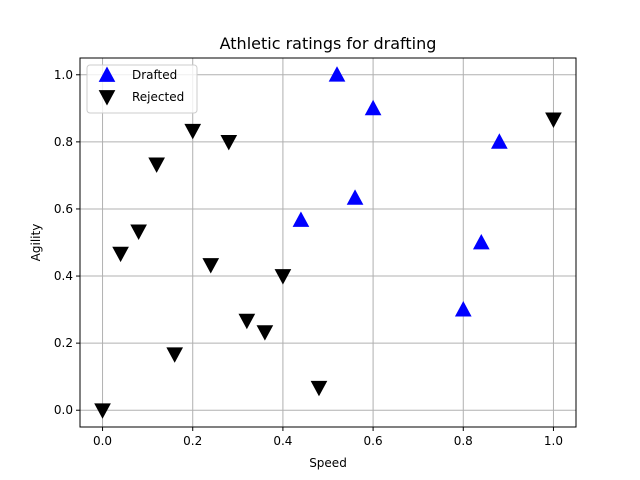 This screenshot has height=480, width=640. I want to click on x-axis-ticks: 0.0 0.2 0.4 0.6 0.8 1.0, so click(328, 437).